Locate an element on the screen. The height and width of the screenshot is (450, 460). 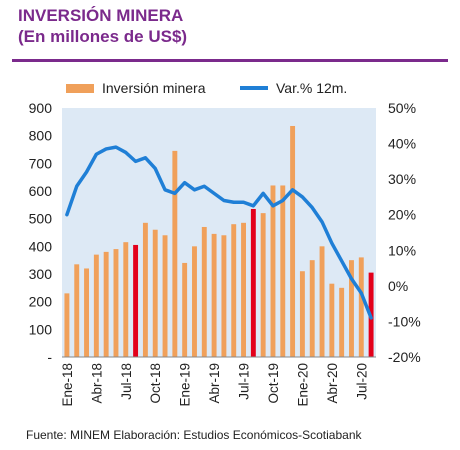
left-axis: - 100 200 300 400 500 600 700 800 900 is located at coordinates (41, 232).